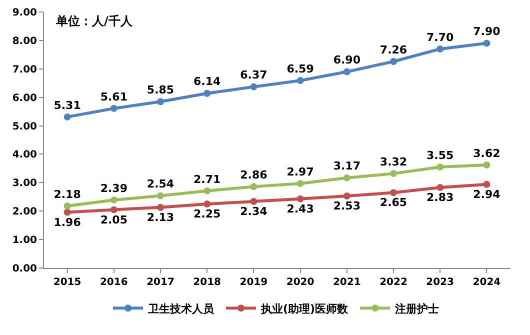 This screenshot has width=530, height=335. What do you see at coordinates (68, 222) in the screenshot?
I see `data-label: 1.96` at bounding box center [68, 222].